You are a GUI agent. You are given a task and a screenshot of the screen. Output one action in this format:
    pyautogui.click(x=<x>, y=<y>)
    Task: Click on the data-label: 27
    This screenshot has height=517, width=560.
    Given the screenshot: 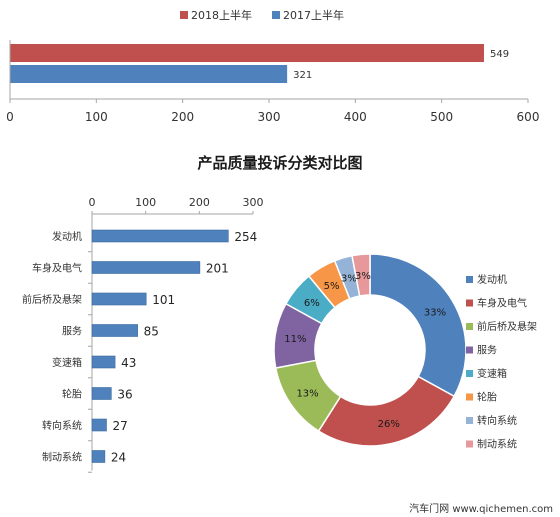 What is the action you would take?
    pyautogui.click(x=119, y=426)
    